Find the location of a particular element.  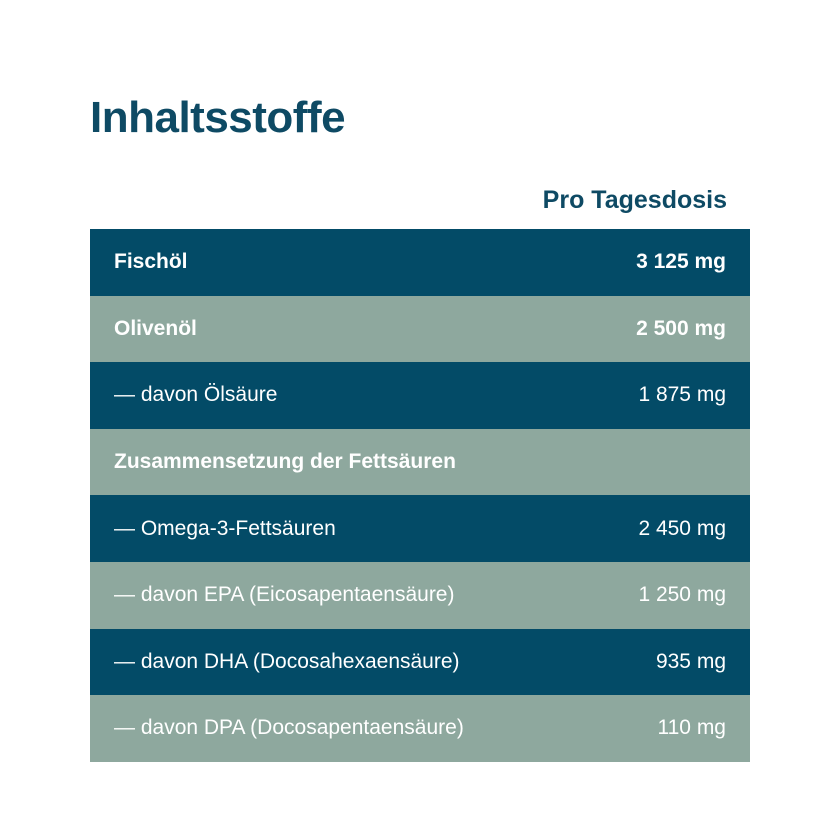

column-header-per-daily-dose: Pro Tagesdosis is located at coordinates (634, 200).